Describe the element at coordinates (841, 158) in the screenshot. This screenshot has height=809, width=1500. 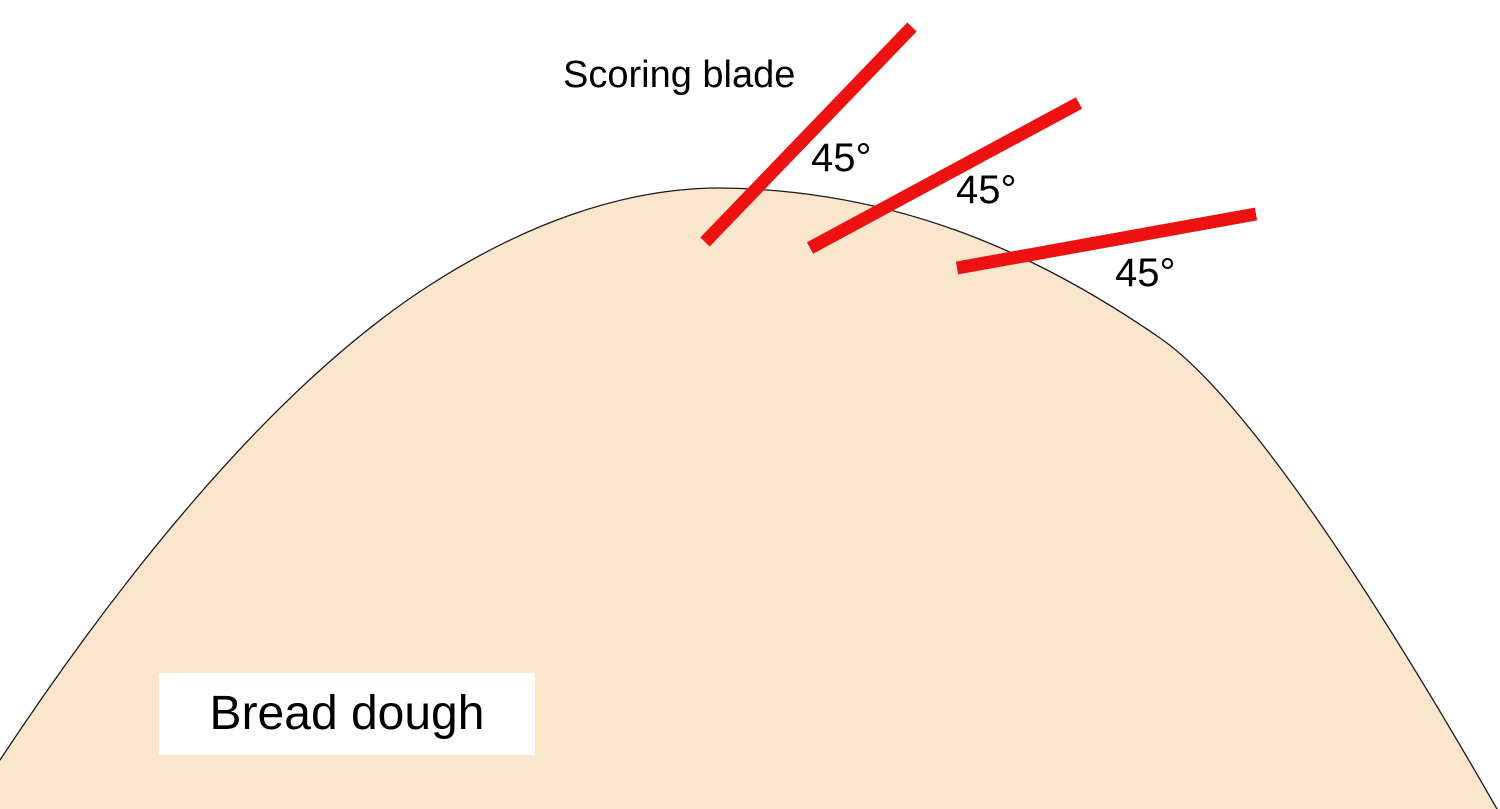
I see `angle-label-1: 45°` at that location.